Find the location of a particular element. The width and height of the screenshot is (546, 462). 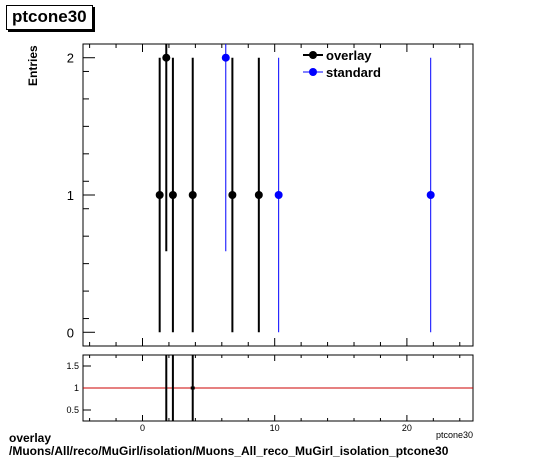

ratio-y-tick-label: 0.5 is located at coordinates (72, 410).